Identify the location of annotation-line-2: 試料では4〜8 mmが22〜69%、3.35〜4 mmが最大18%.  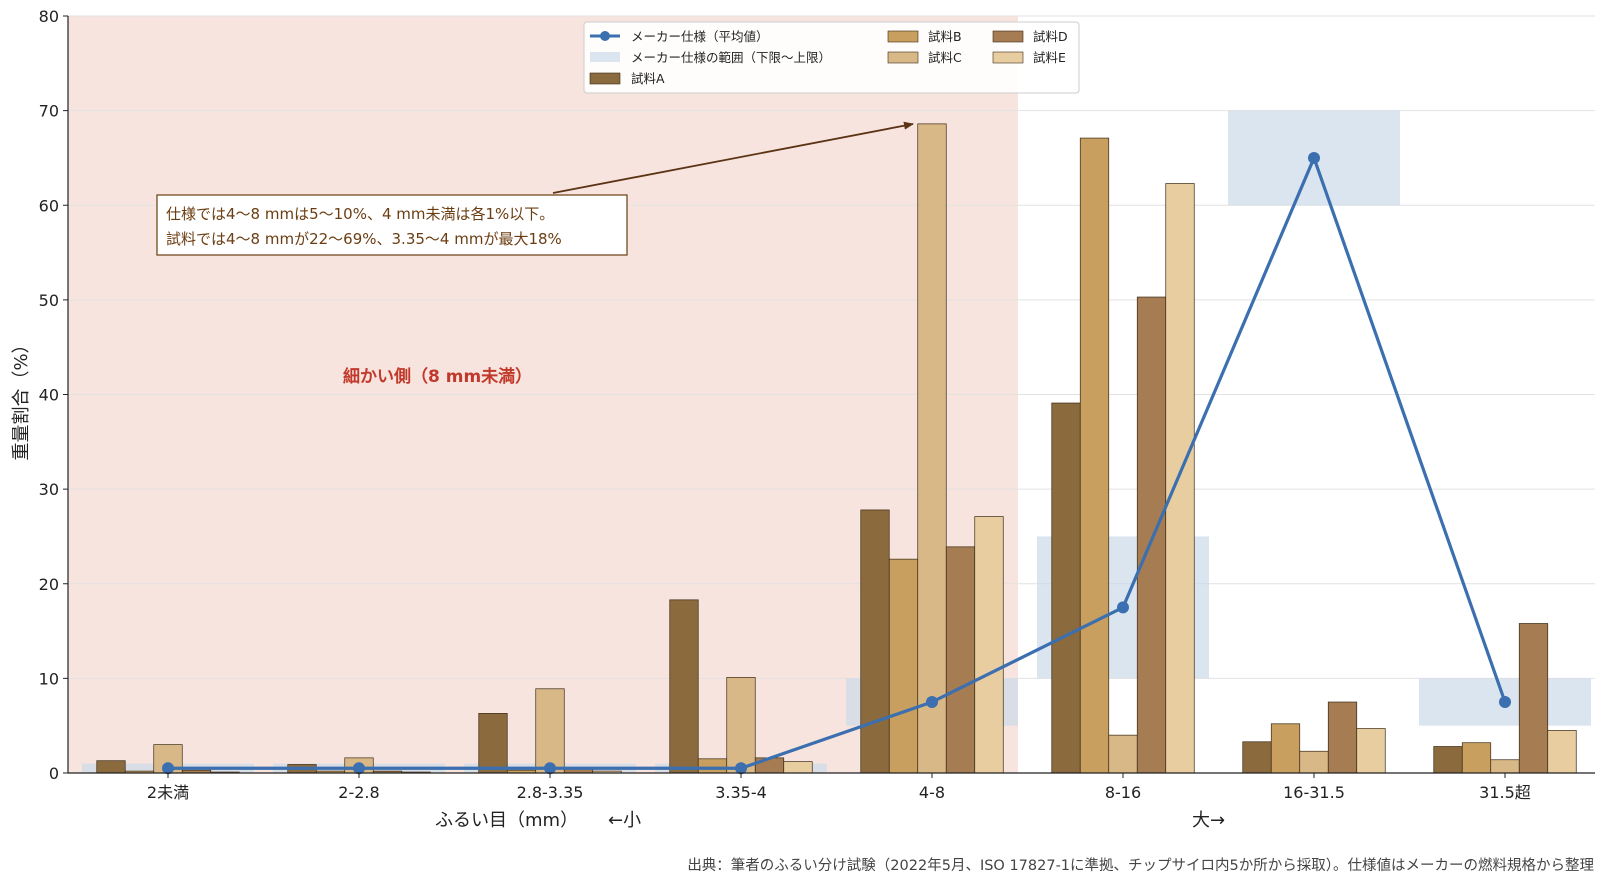
(364, 239).